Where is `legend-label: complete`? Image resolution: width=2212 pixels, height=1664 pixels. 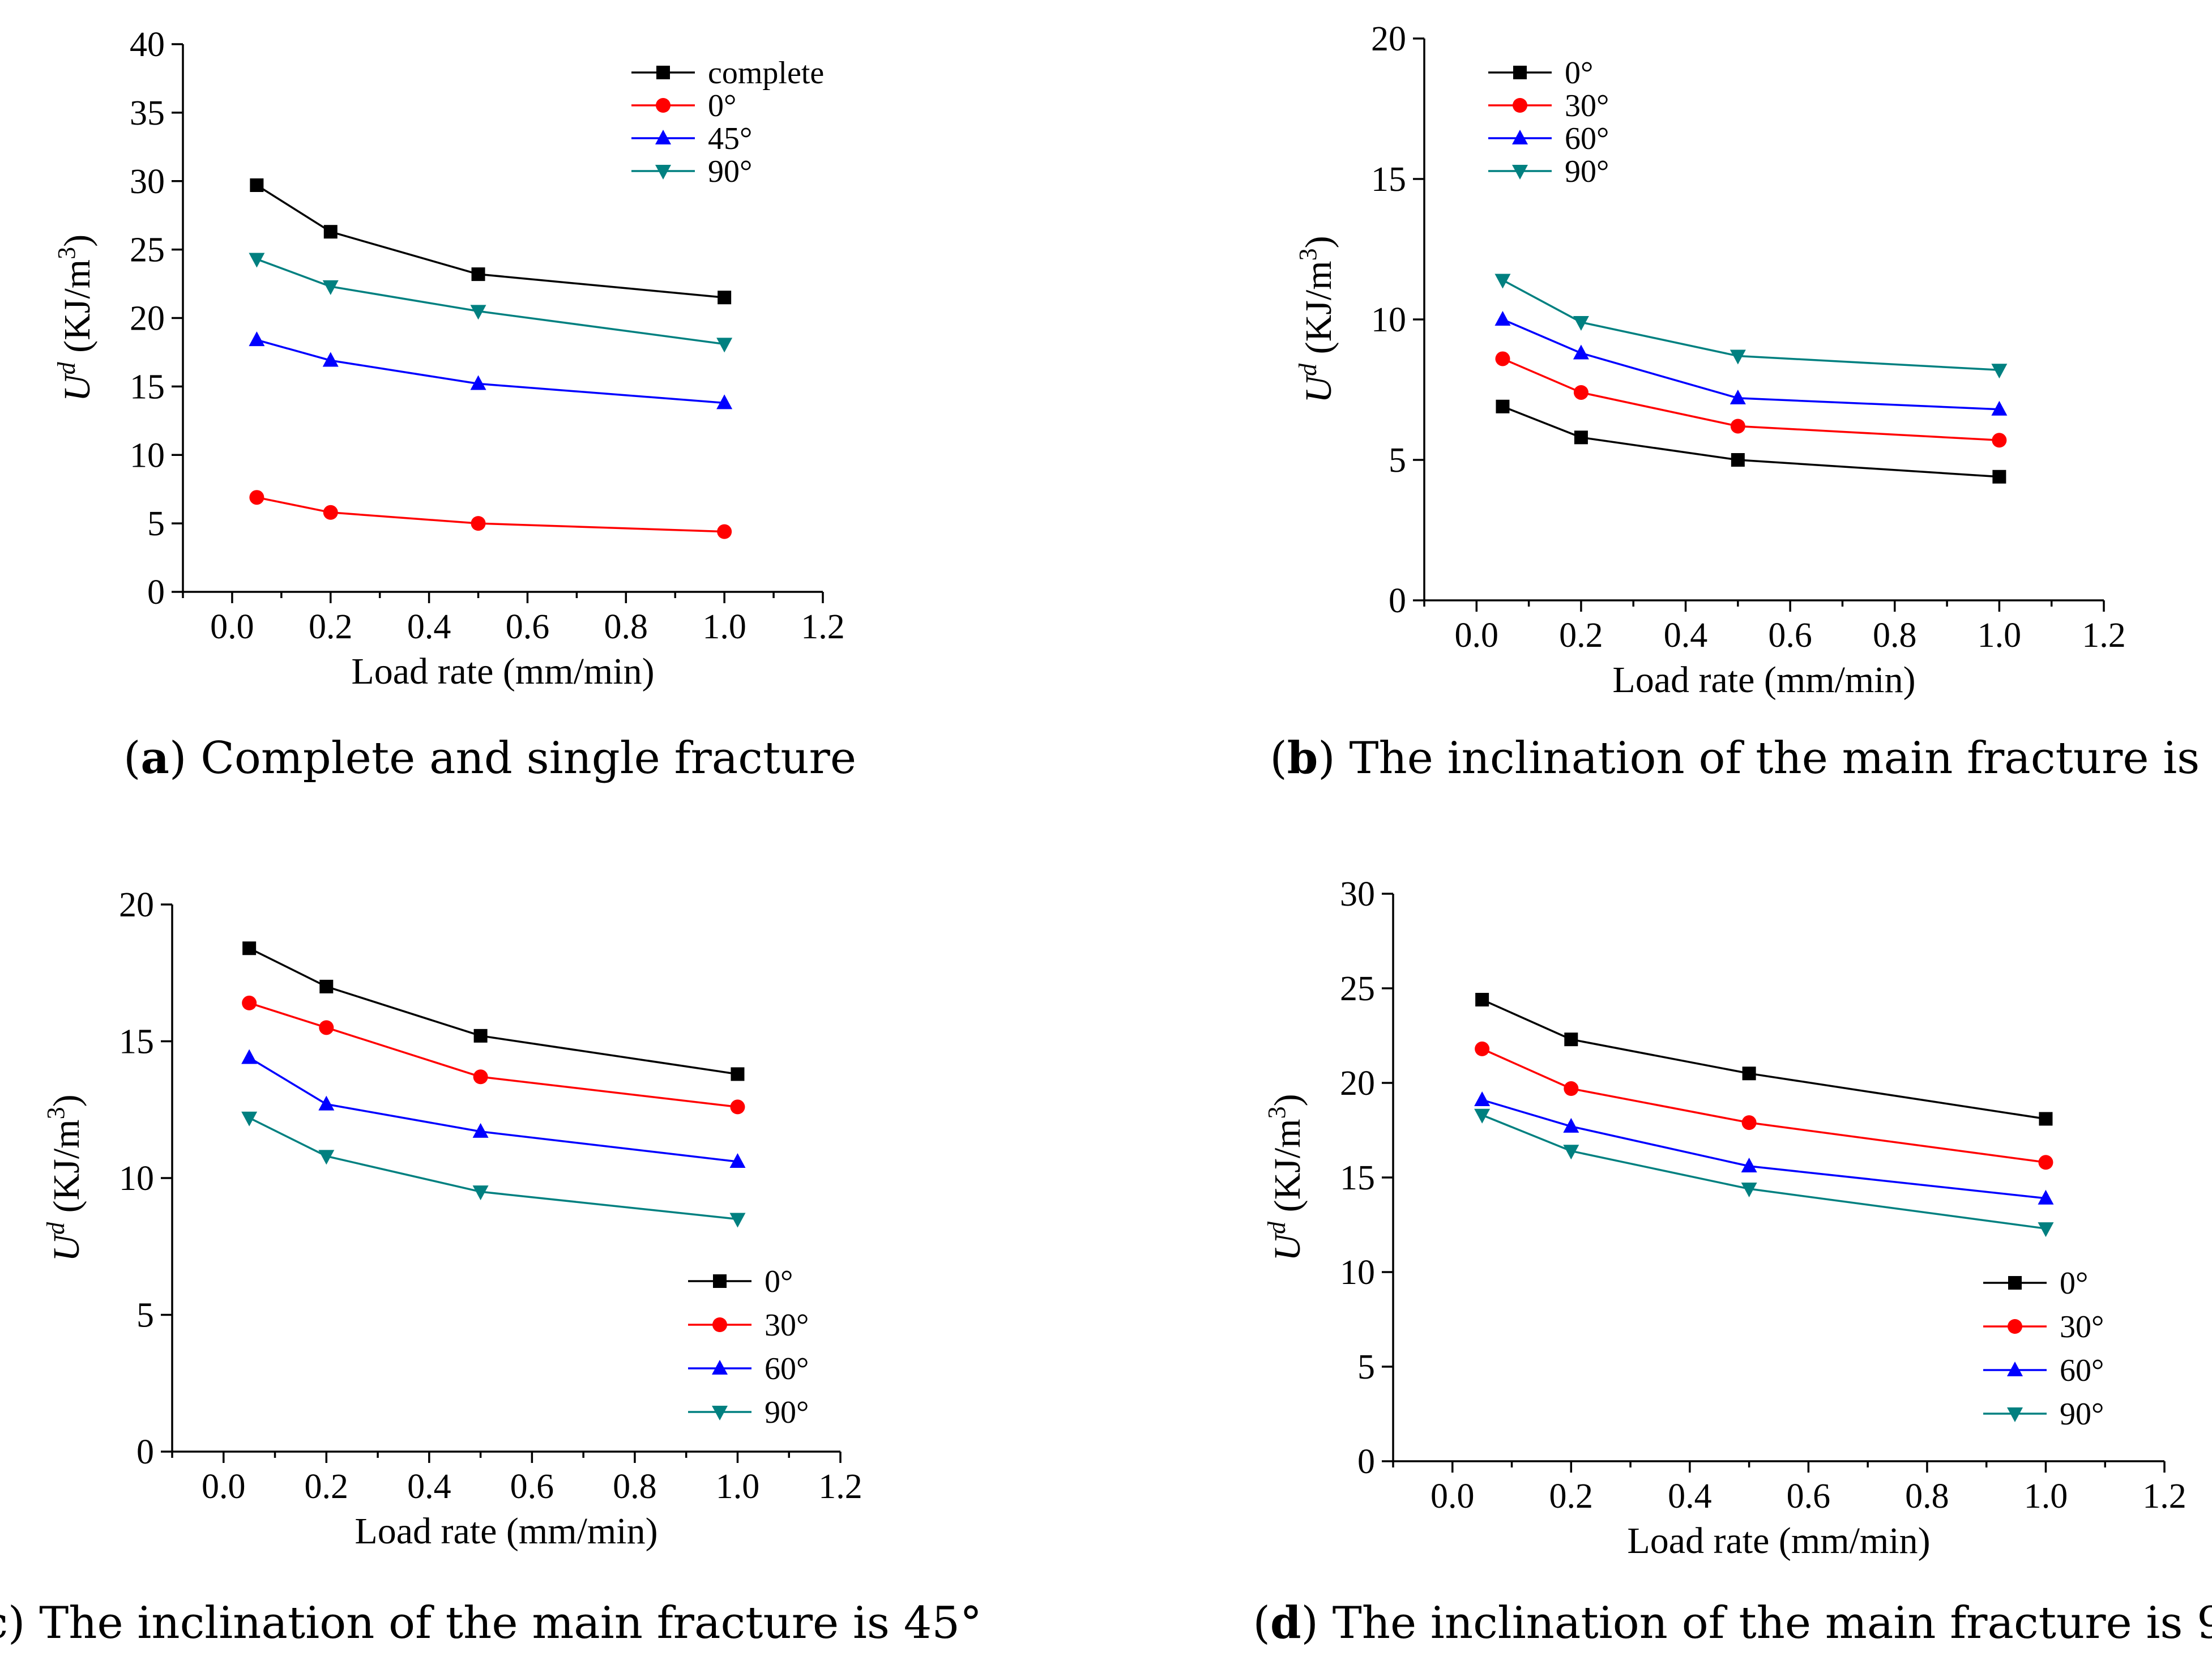
legend-label: complete is located at coordinates (766, 73).